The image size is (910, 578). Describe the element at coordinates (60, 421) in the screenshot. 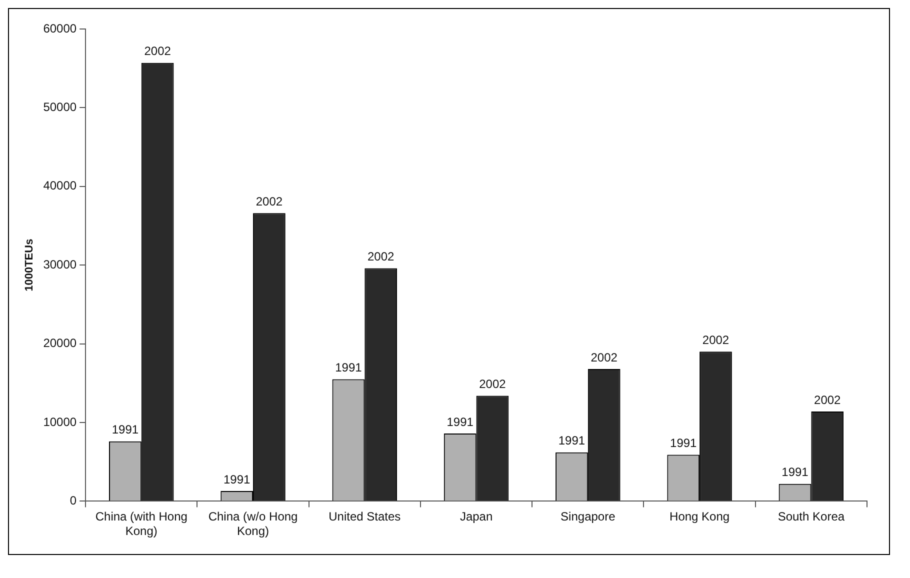

I see `y-tick-label: 10000` at that location.